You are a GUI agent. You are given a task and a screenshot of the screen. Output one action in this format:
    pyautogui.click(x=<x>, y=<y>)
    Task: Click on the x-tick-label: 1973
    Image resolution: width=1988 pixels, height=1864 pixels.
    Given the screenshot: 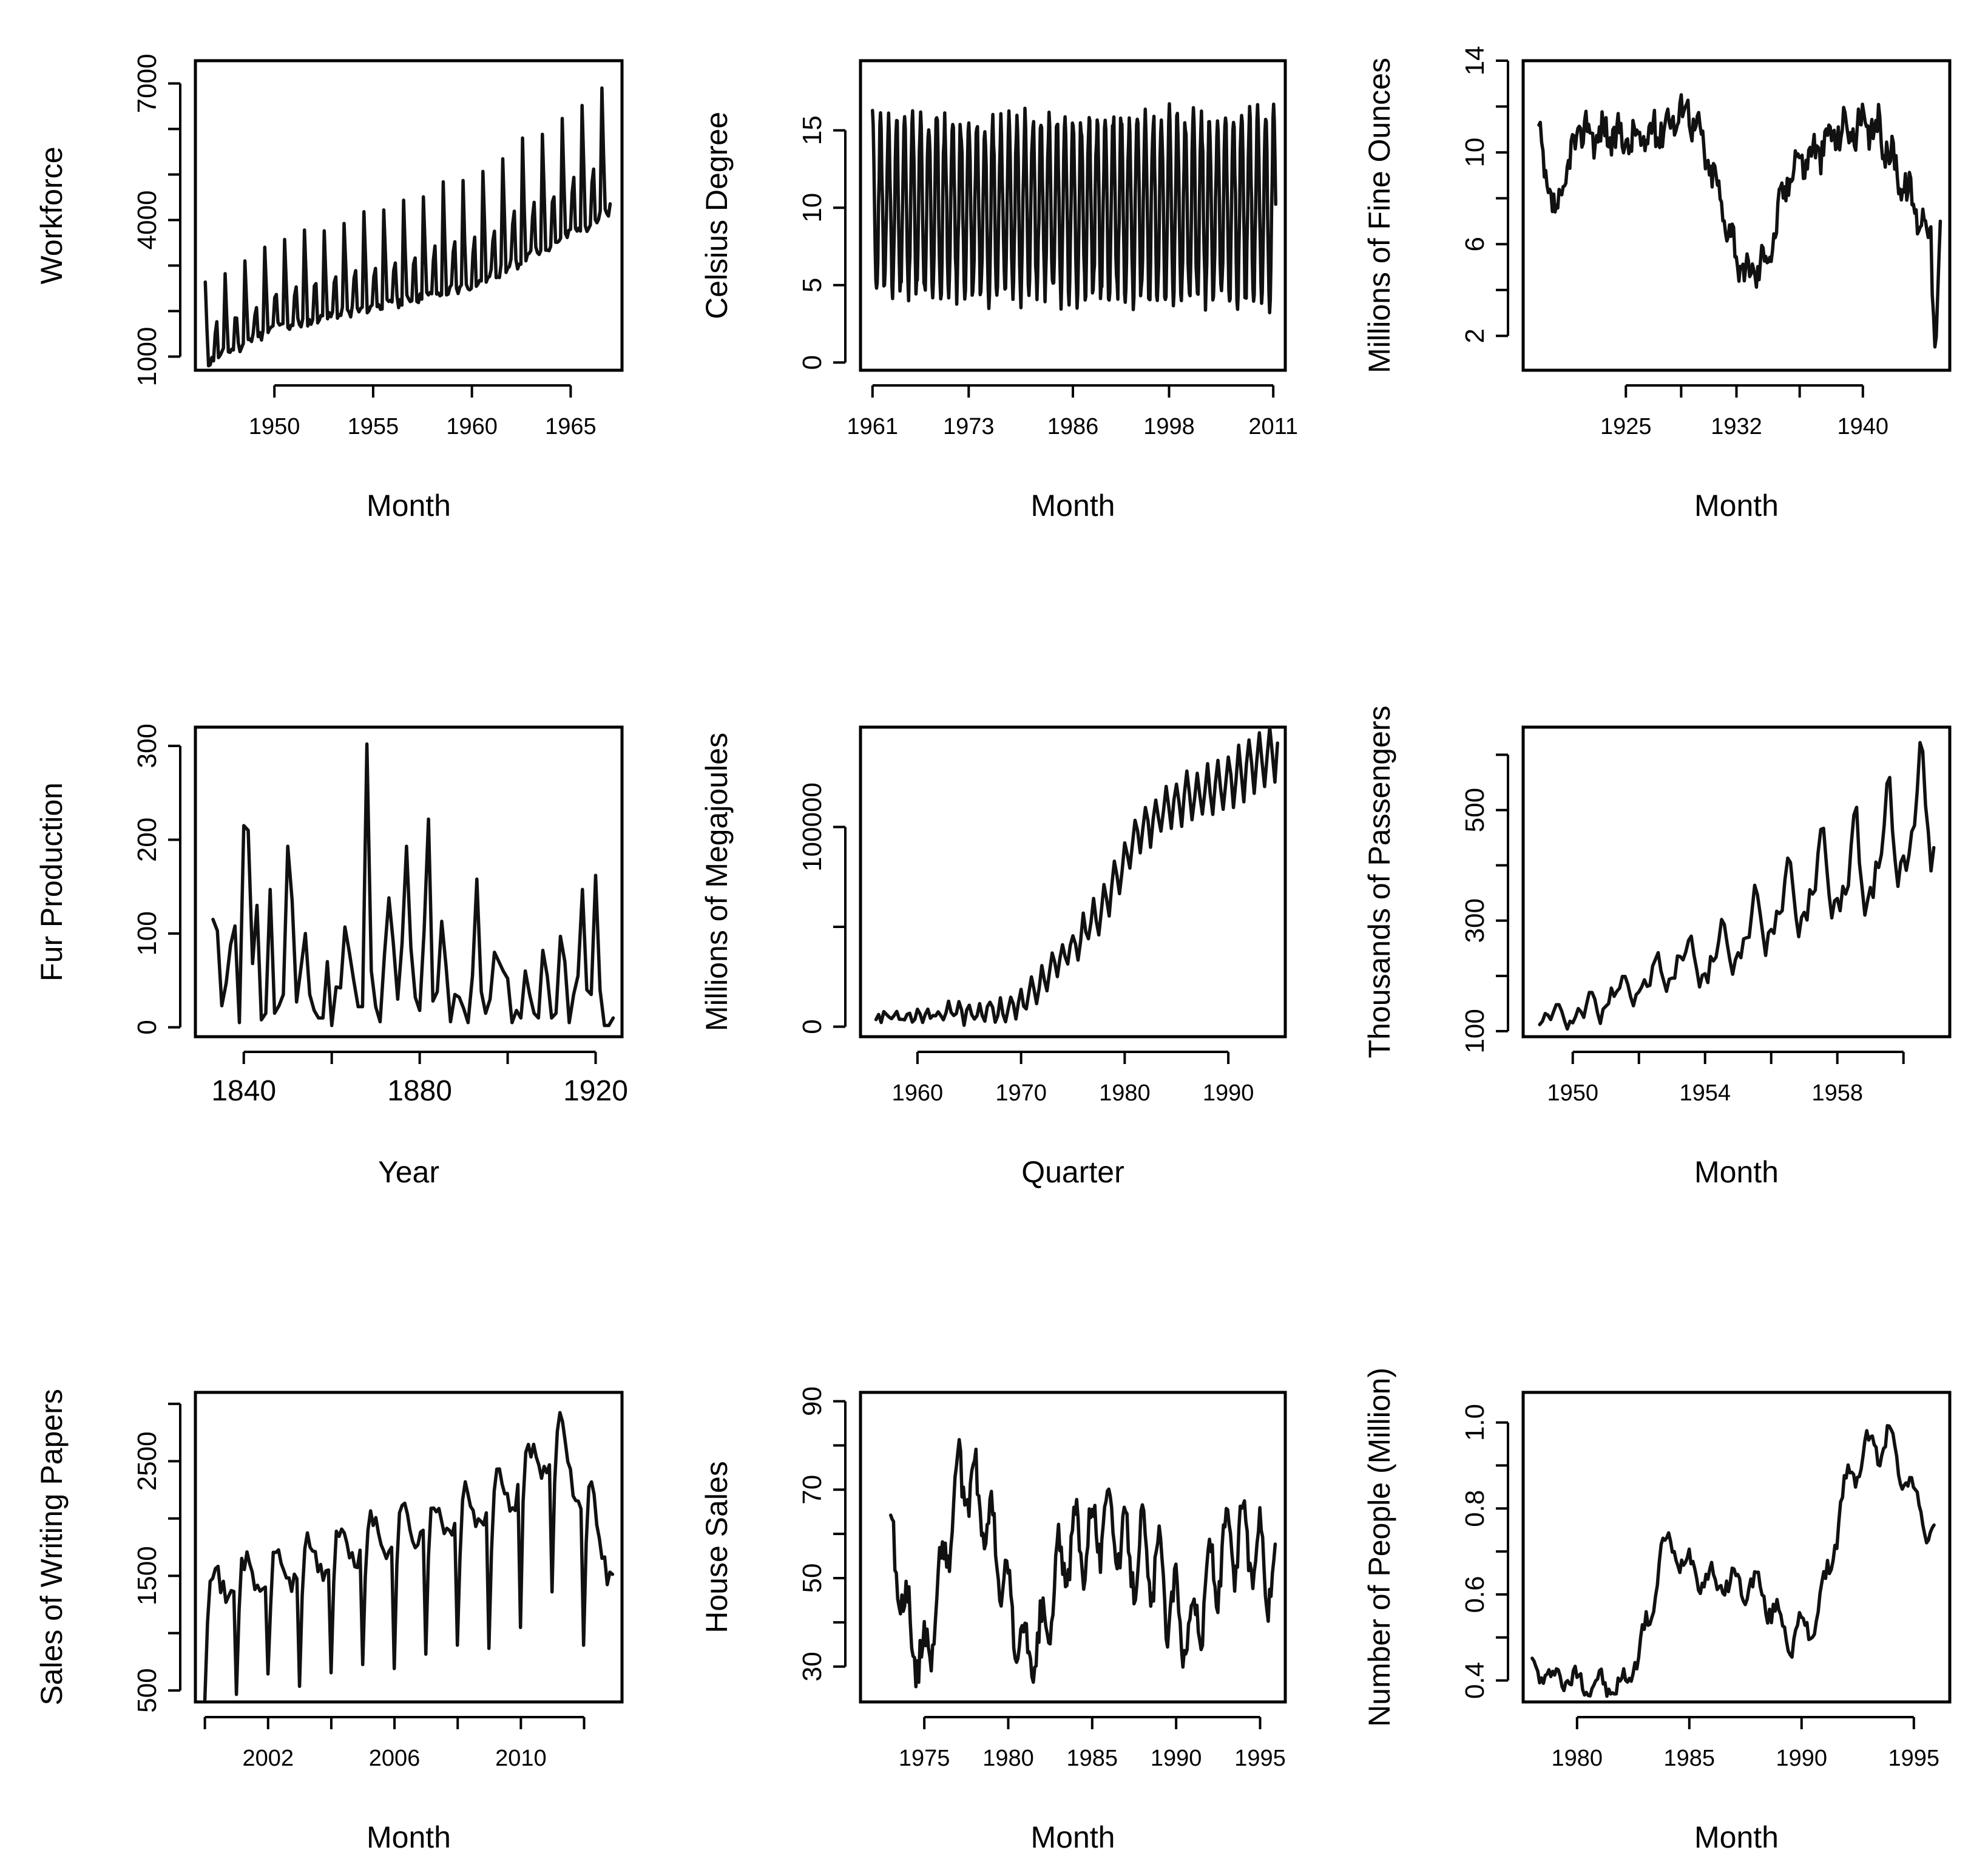 What is the action you would take?
    pyautogui.click(x=969, y=426)
    